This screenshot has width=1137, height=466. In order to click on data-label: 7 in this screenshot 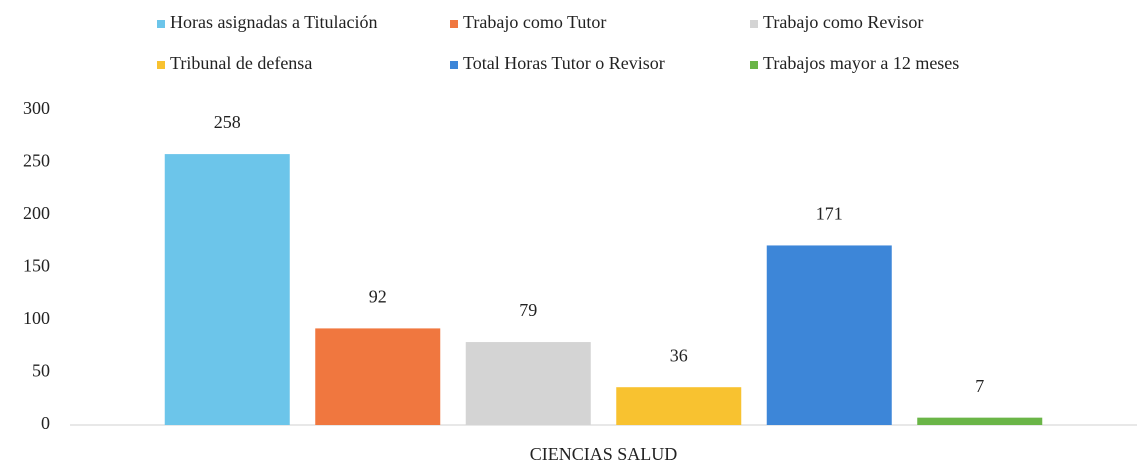, I will do `click(979, 386)`.